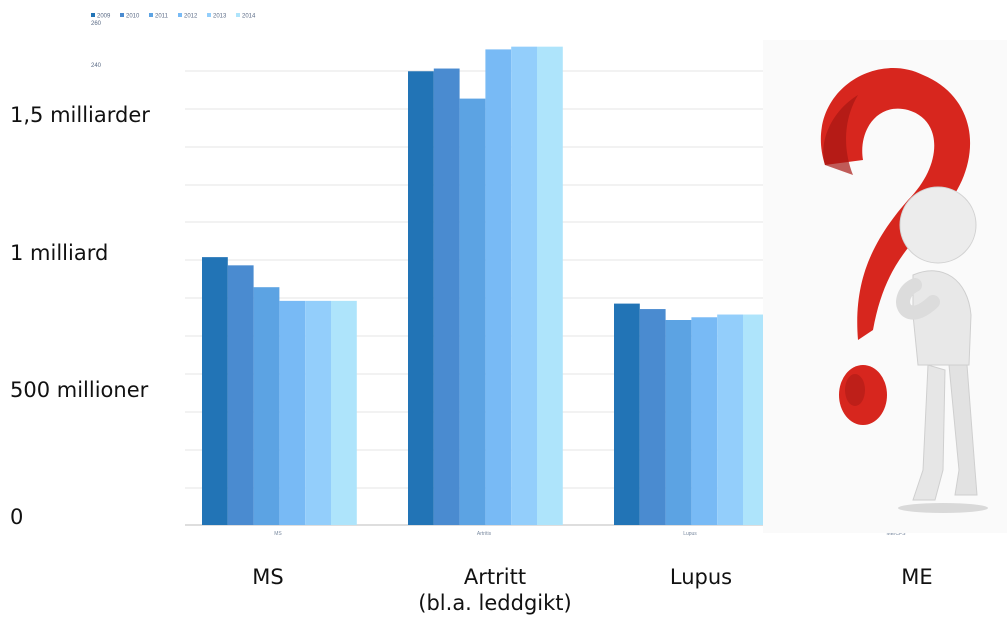 The image size is (1007, 617). I want to click on legend-label: 2013, so click(220, 17).